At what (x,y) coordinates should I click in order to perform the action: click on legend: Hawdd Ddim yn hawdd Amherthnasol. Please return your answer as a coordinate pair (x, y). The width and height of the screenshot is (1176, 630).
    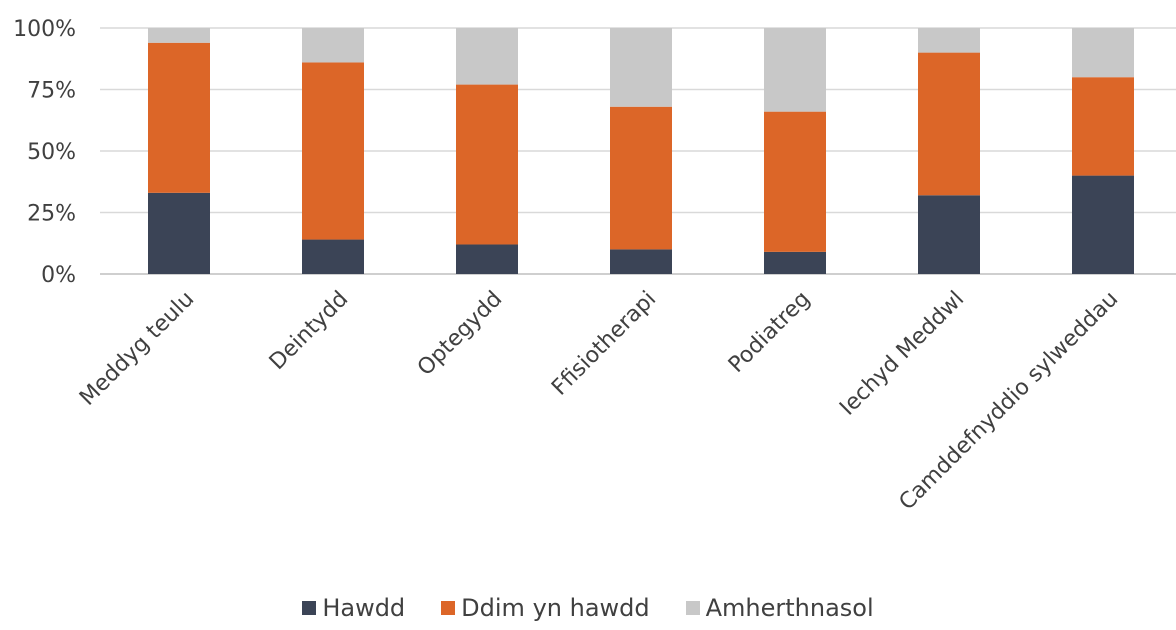
    Looking at the image, I should click on (588, 608).